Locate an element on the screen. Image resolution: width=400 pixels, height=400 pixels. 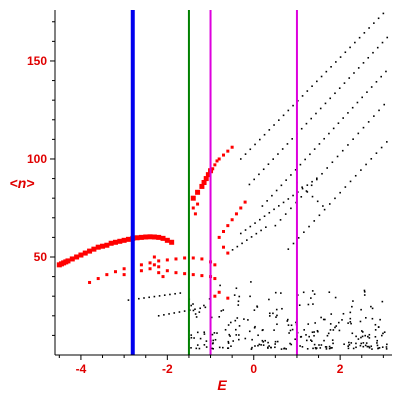
y-axis-label: <n> is located at coordinates (22, 183).